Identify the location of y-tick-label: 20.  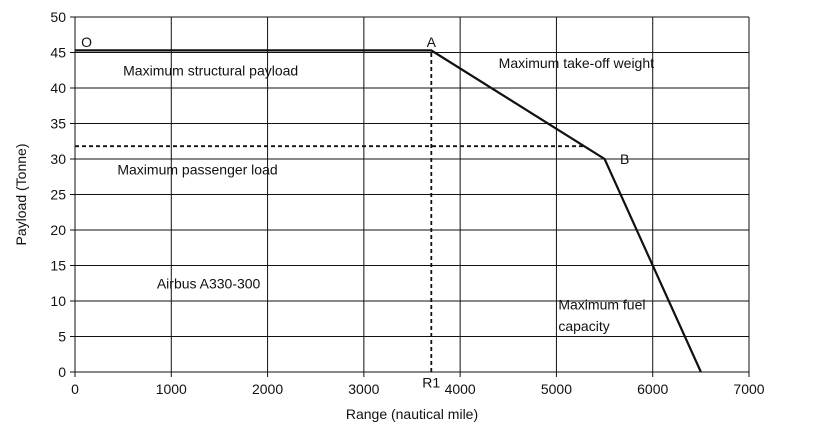
(58, 230).